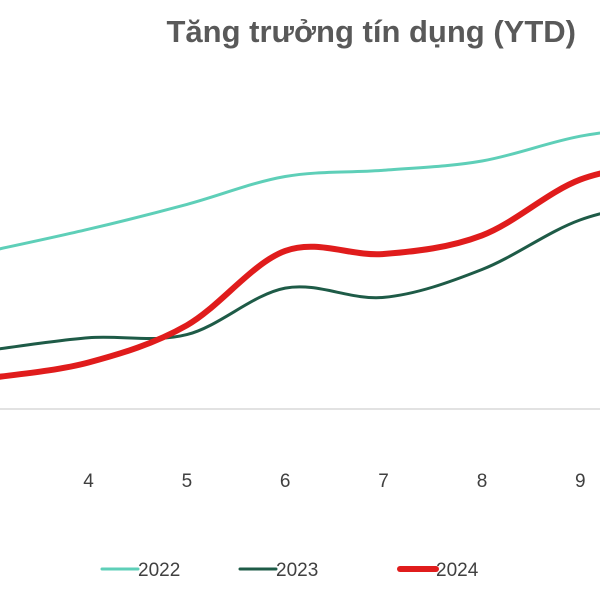 The height and width of the screenshot is (600, 600). What do you see at coordinates (88, 481) in the screenshot?
I see `x-tick-label: 4` at bounding box center [88, 481].